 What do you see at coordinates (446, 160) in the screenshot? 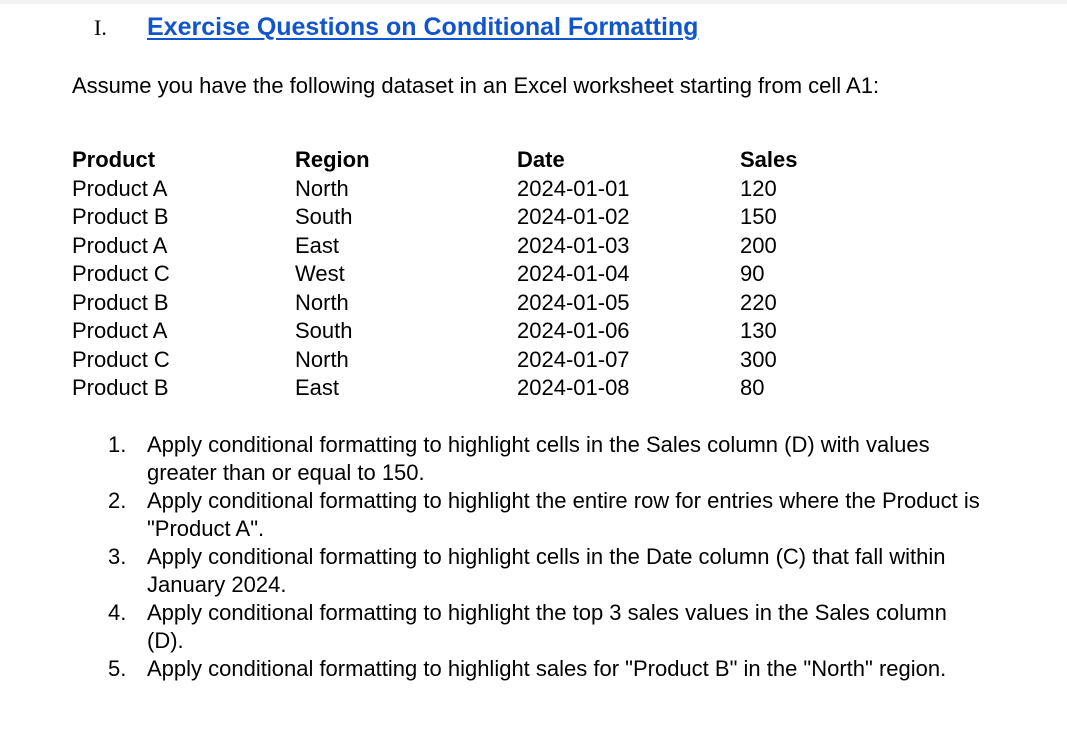
I see `table-header-row: Product Region Date Sales` at bounding box center [446, 160].